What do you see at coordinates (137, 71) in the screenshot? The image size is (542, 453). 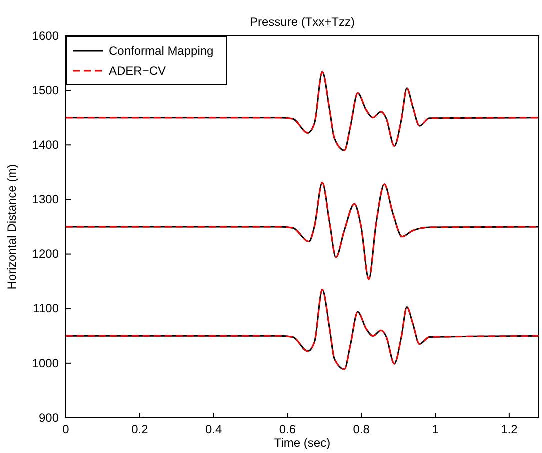 I see `legend-label: ADER−CV` at bounding box center [137, 71].